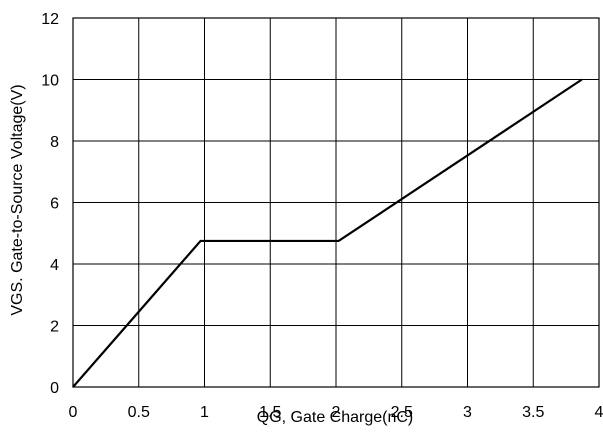  I want to click on y-tick-label: 8, so click(54, 142).